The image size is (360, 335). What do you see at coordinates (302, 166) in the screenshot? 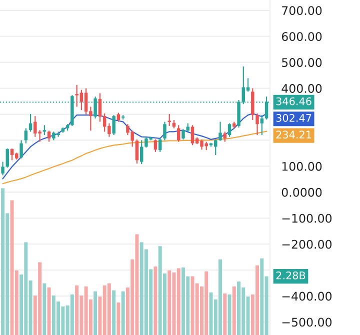
I see `y-tick-label: 100.00` at bounding box center [302, 166].